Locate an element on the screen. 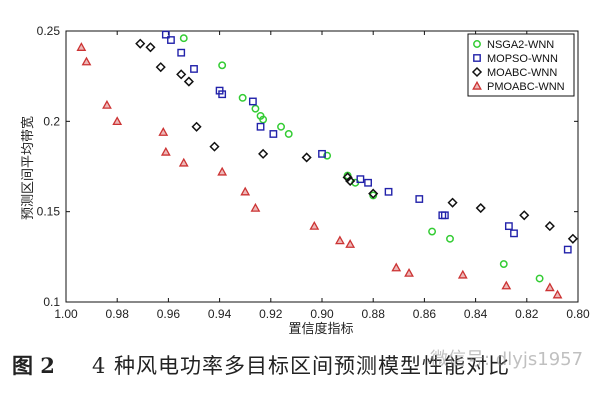 The image size is (616, 400). figure-label: 图 2 is located at coordinates (33, 365).